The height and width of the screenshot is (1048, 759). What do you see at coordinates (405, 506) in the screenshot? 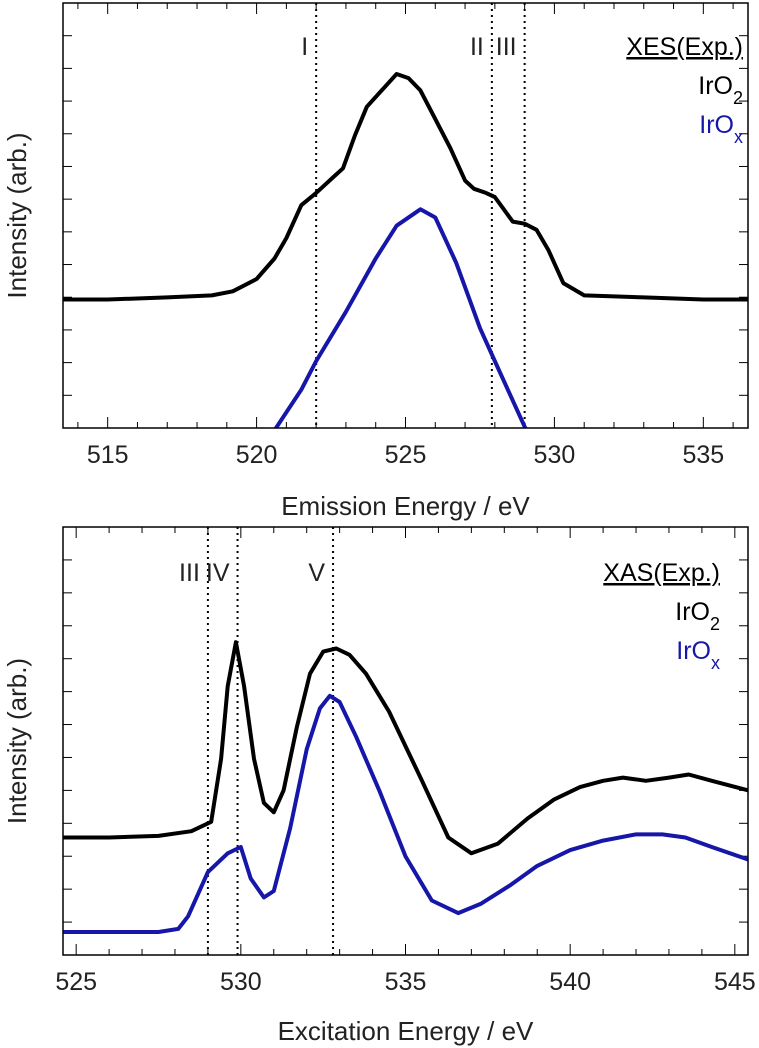
I see `x-axis-label: Emission Energy / eV` at bounding box center [405, 506].